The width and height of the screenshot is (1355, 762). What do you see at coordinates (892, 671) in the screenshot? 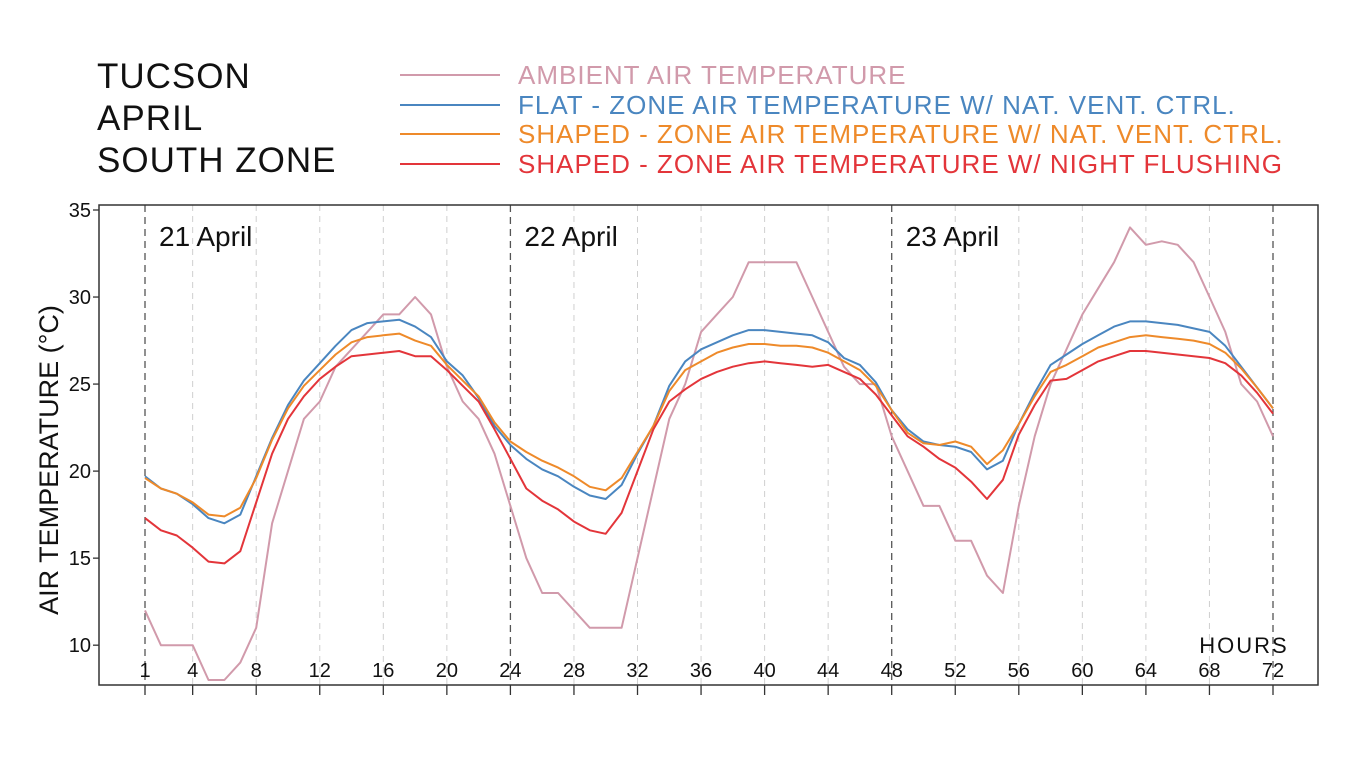
I see `x-tick-label-48: 48` at bounding box center [892, 671].